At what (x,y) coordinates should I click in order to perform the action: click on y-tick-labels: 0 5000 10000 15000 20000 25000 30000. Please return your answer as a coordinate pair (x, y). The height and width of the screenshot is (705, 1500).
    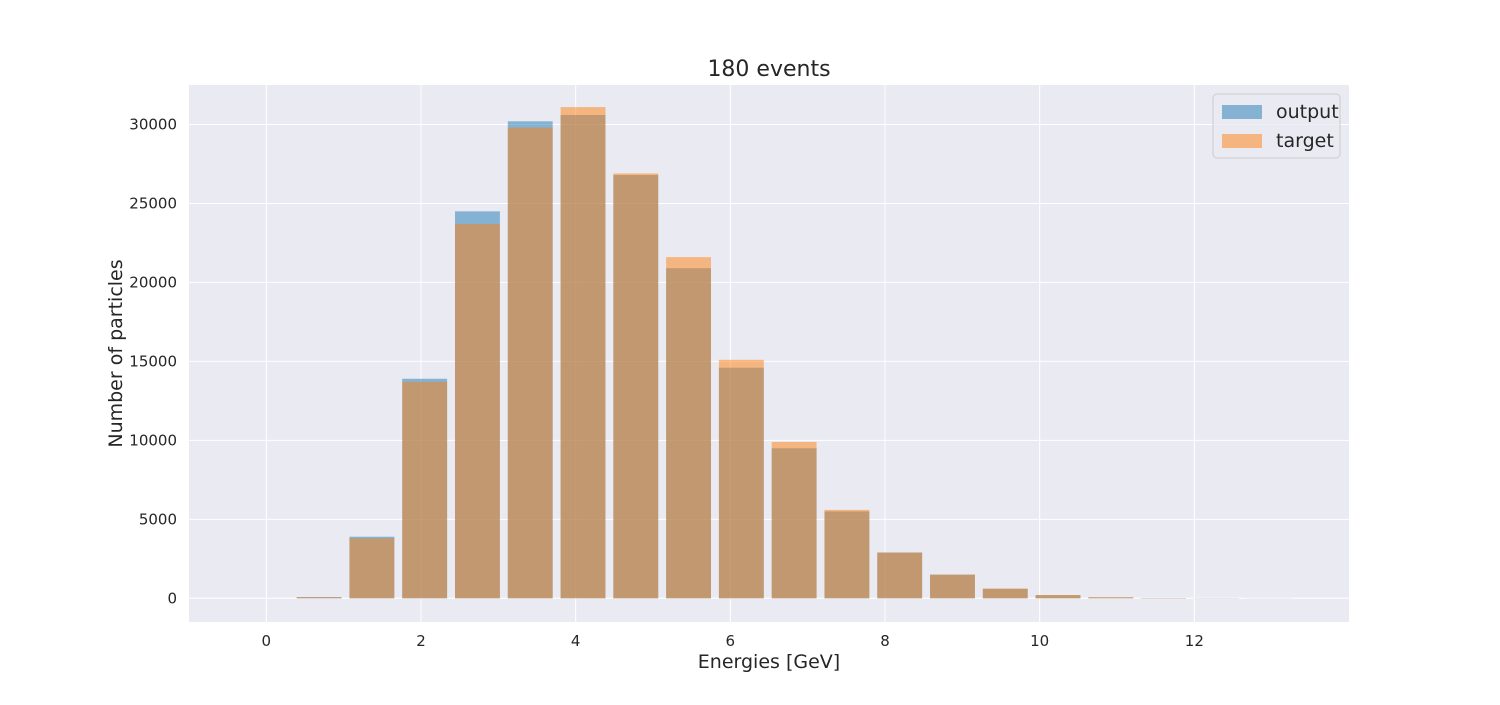
    Looking at the image, I should click on (153, 361).